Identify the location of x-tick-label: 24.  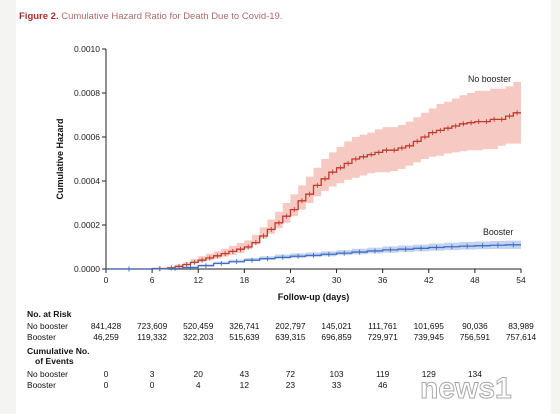
(291, 280).